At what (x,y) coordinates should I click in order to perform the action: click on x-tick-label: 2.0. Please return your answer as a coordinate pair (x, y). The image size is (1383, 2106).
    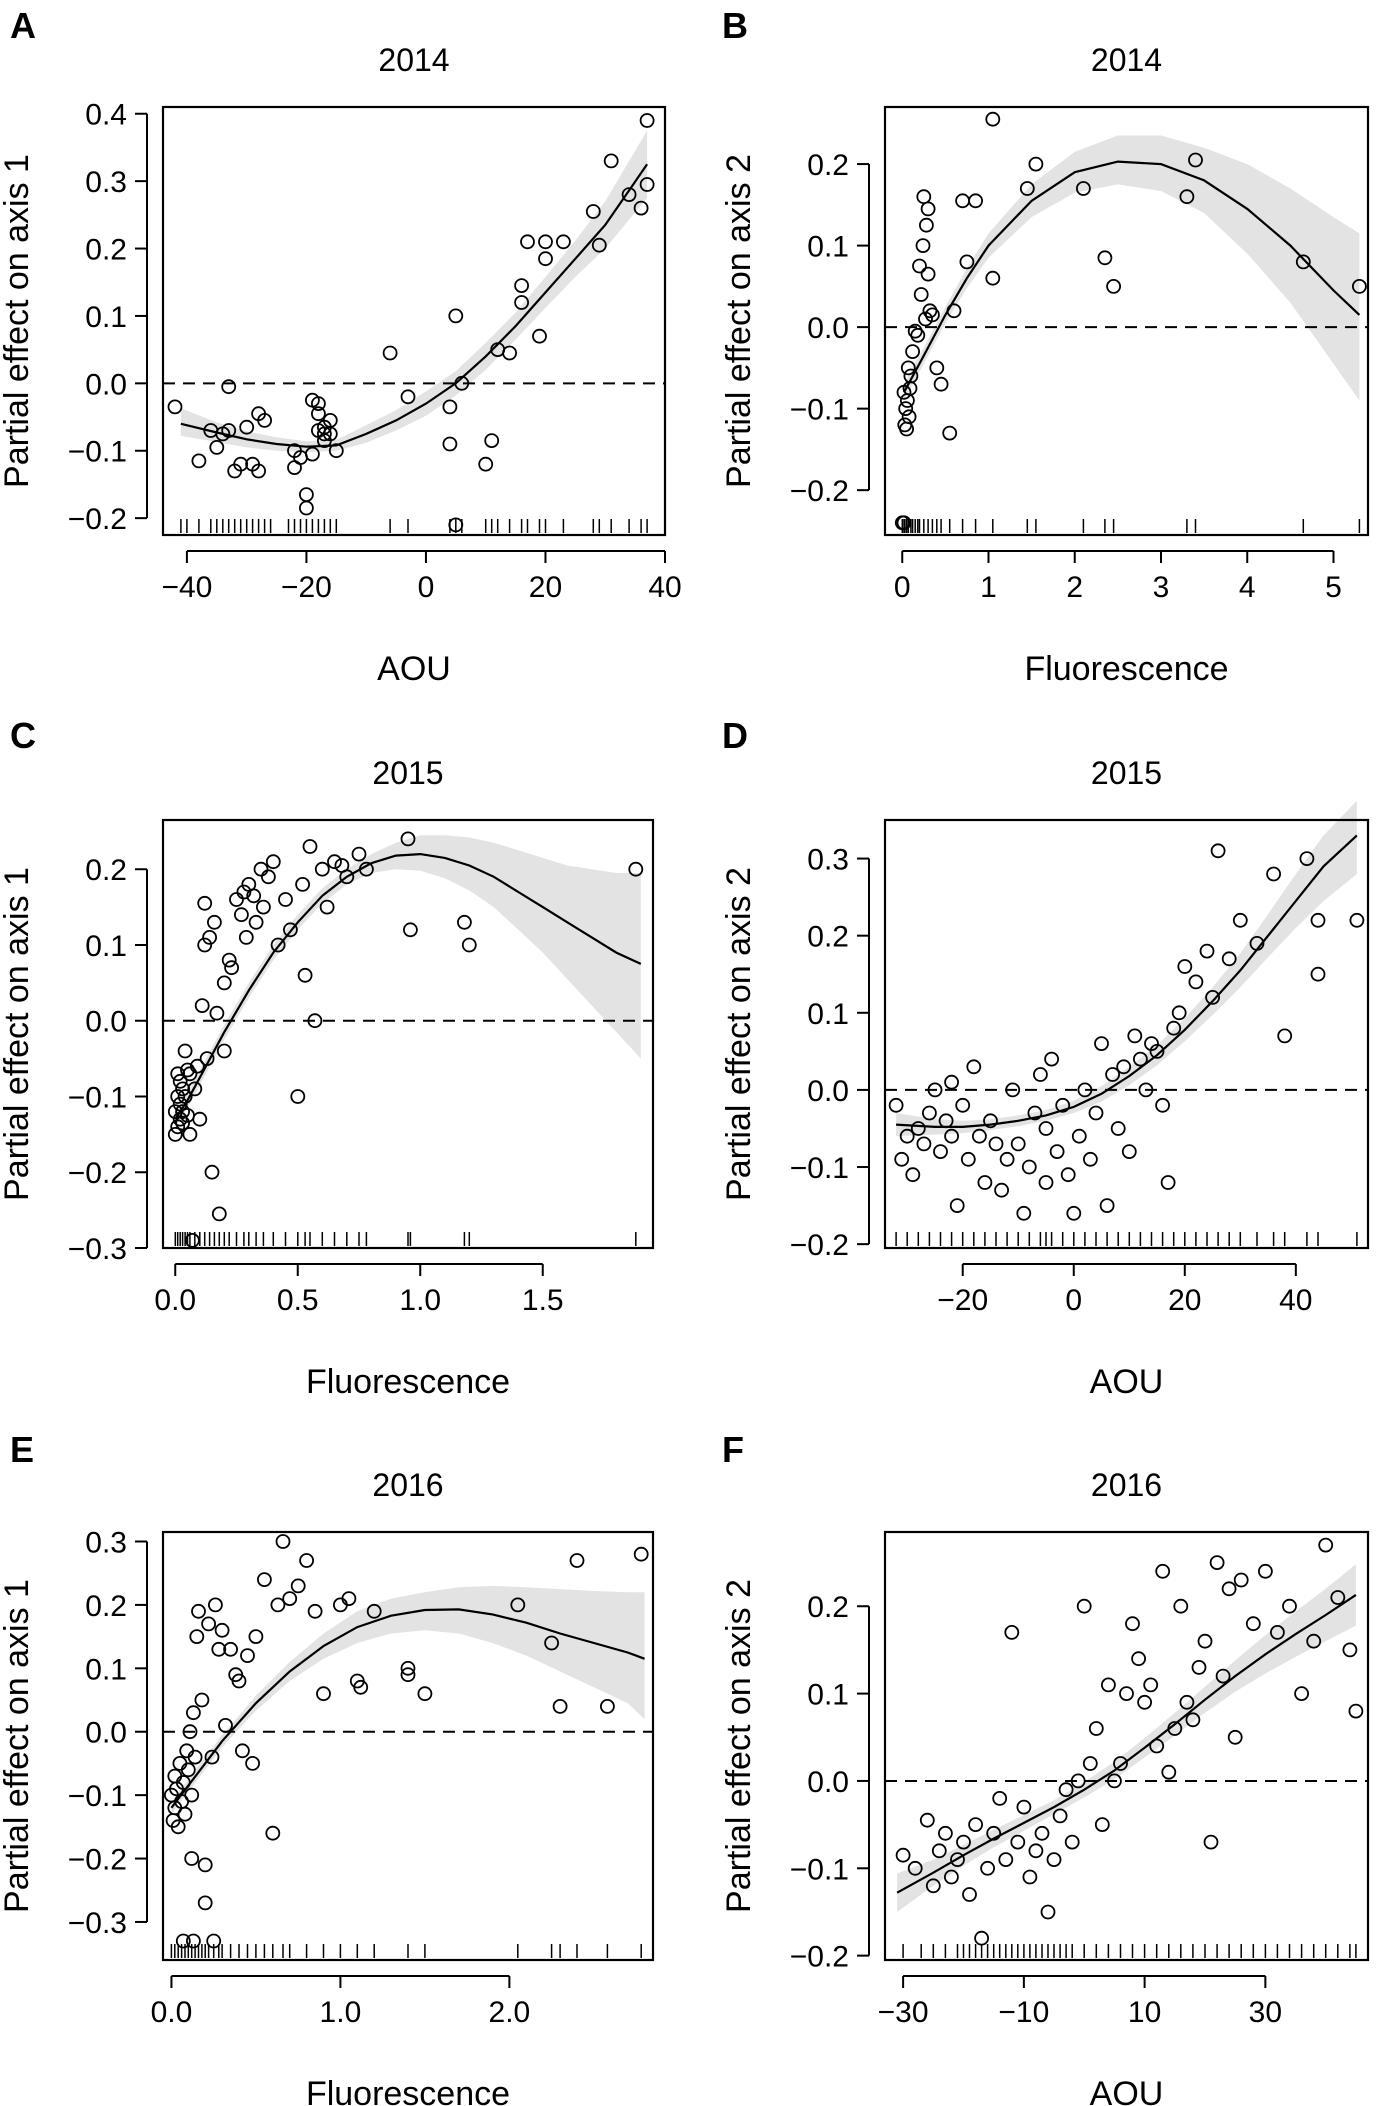
    Looking at the image, I should click on (510, 2012).